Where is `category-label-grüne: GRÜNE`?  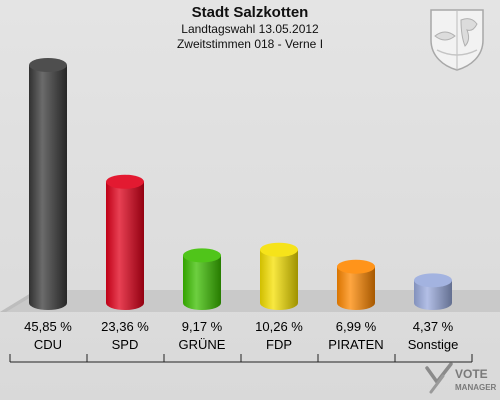
category-label-grüne: GRÜNE is located at coordinates (202, 344).